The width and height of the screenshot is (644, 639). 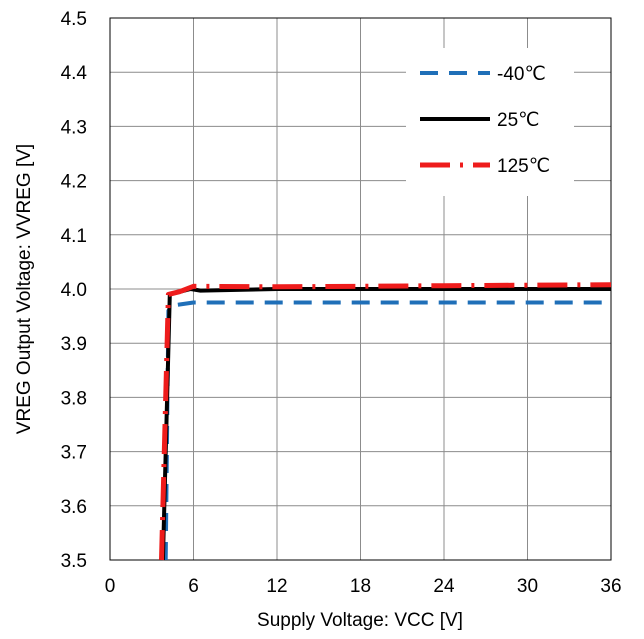 What do you see at coordinates (74, 507) in the screenshot?
I see `y-tick-label: 3.6` at bounding box center [74, 507].